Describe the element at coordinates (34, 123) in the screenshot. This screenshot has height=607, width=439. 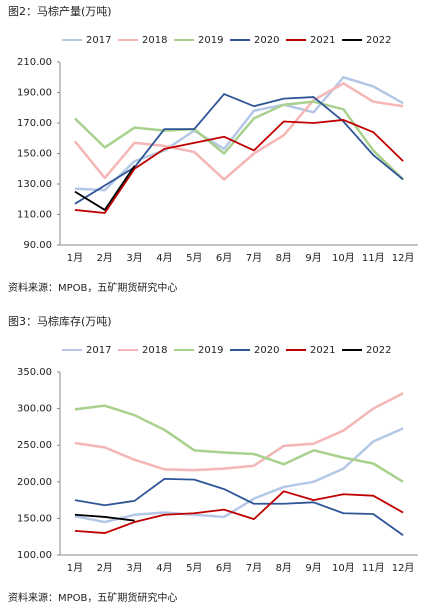
I see `y-tick-label: 170.00` at that location.